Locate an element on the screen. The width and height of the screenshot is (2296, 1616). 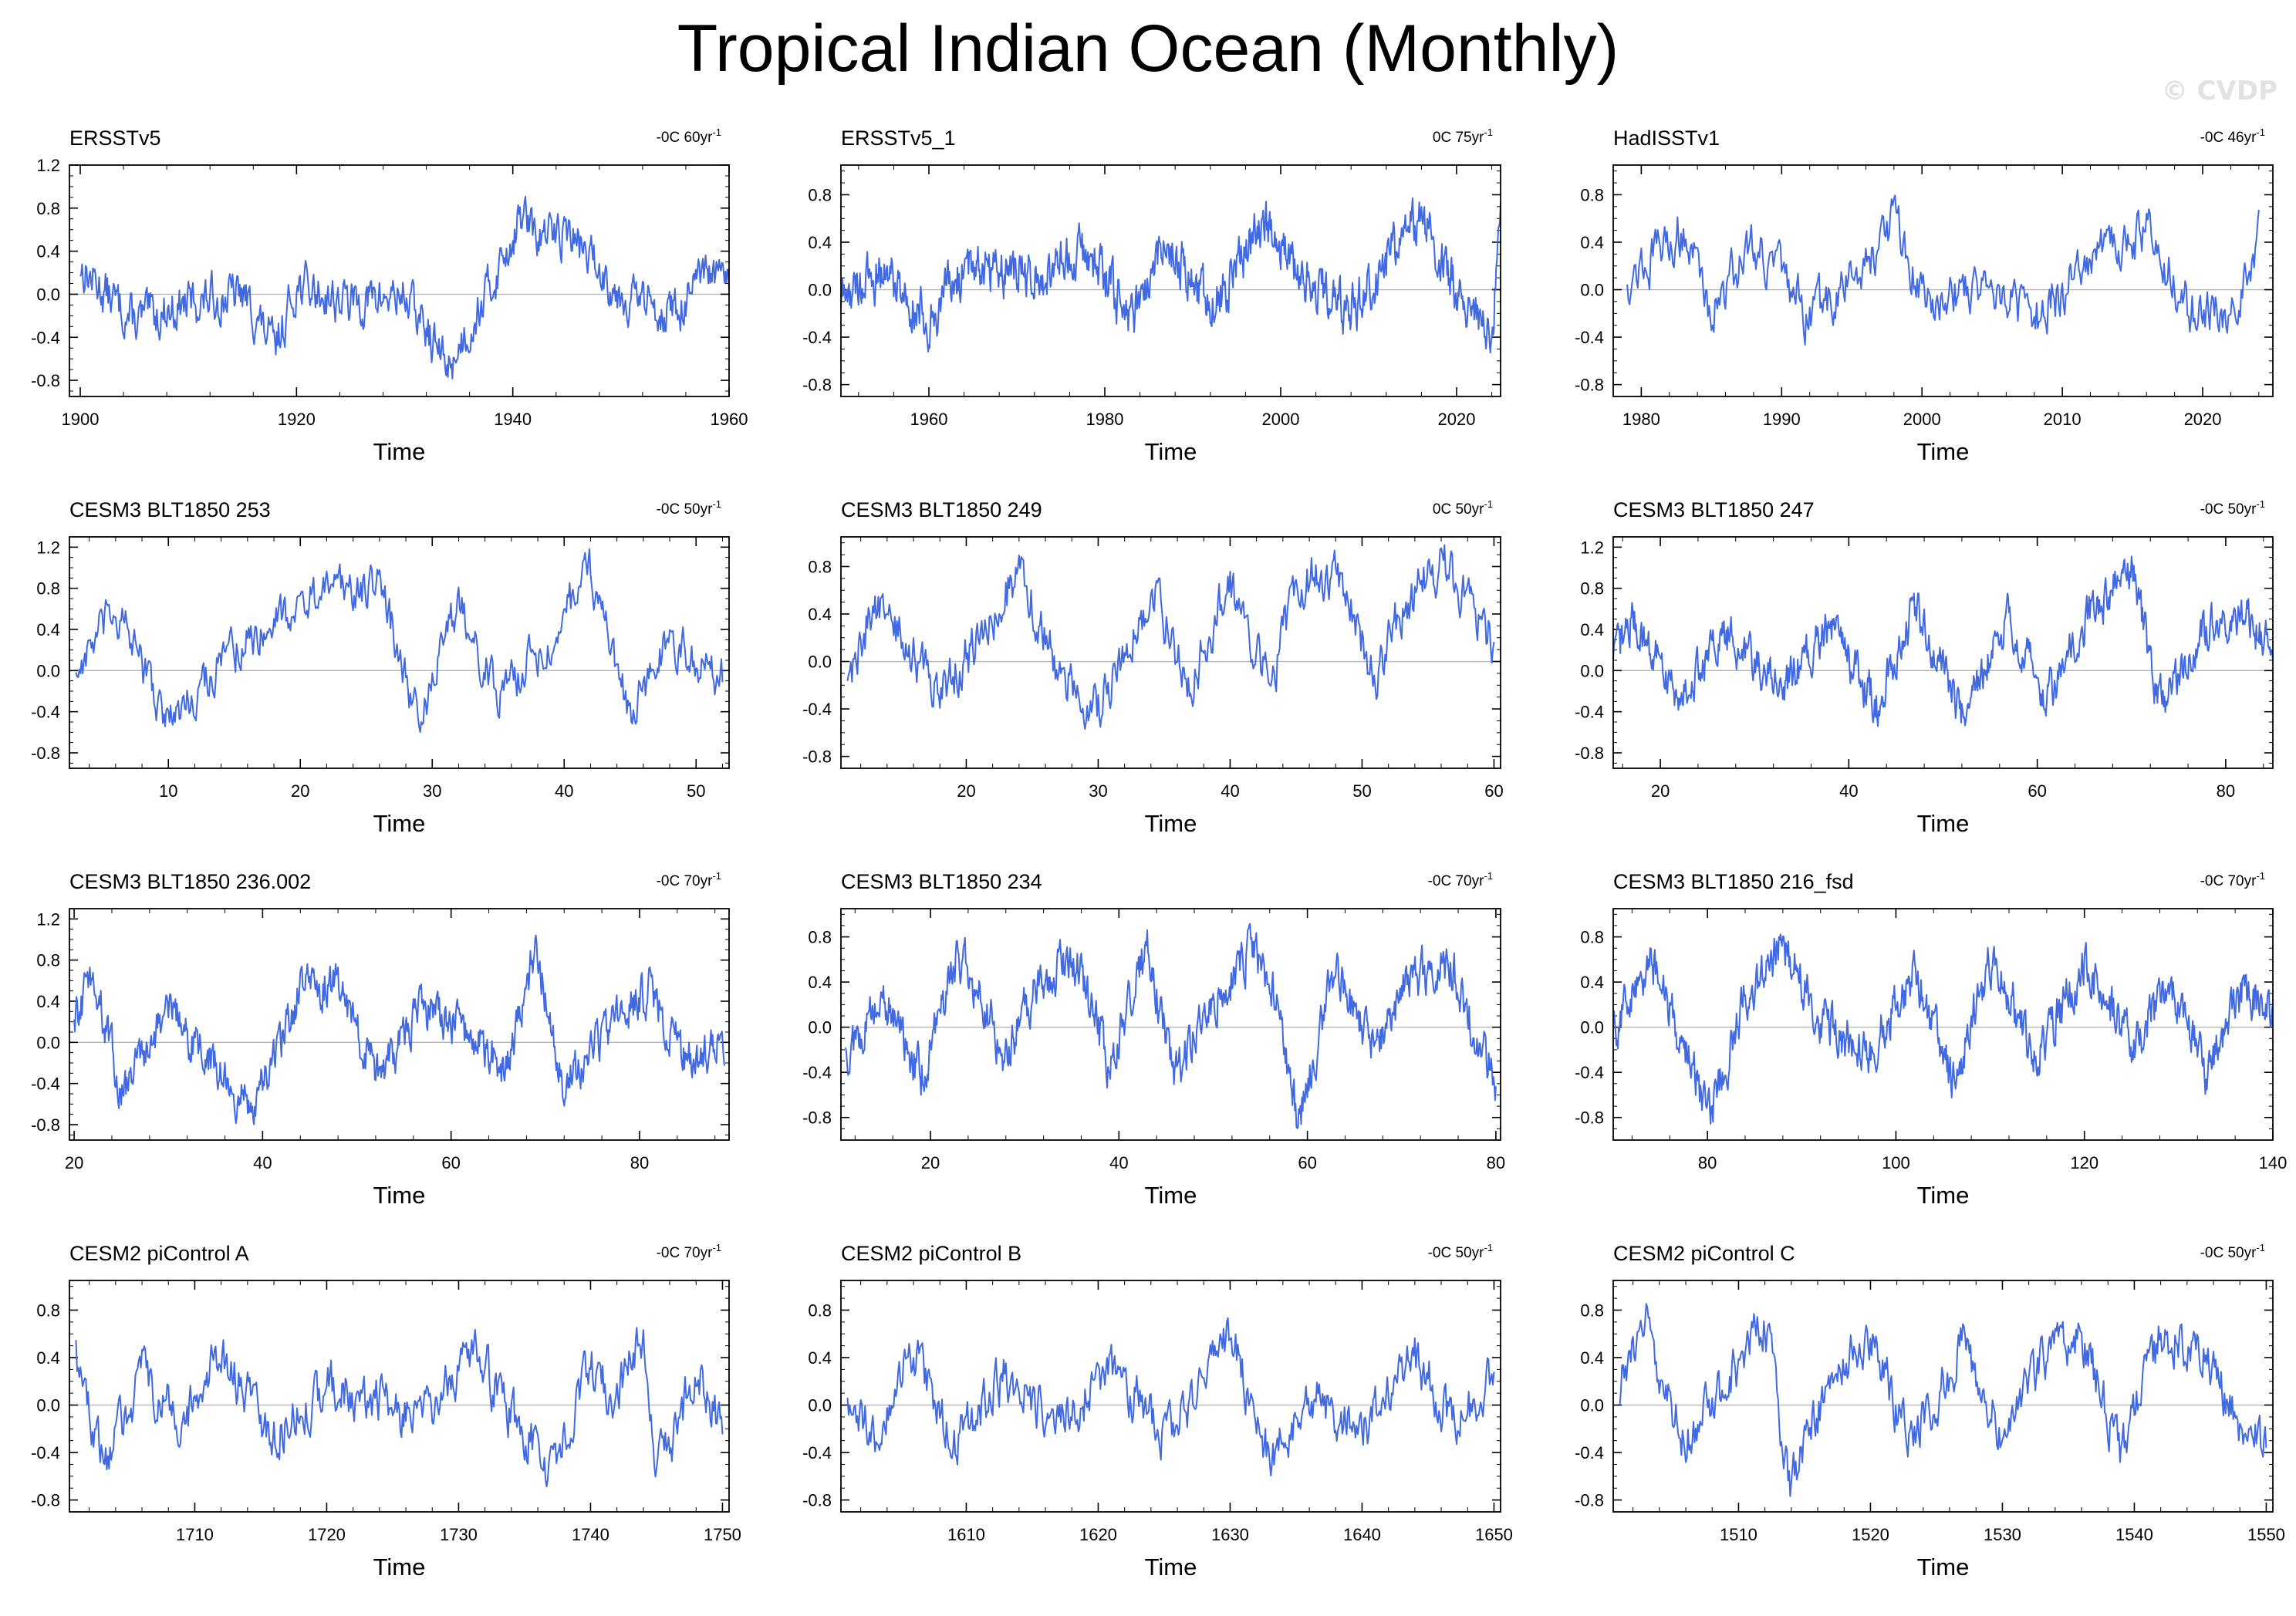
panel-title: ERSSTv5_1 is located at coordinates (898, 138).